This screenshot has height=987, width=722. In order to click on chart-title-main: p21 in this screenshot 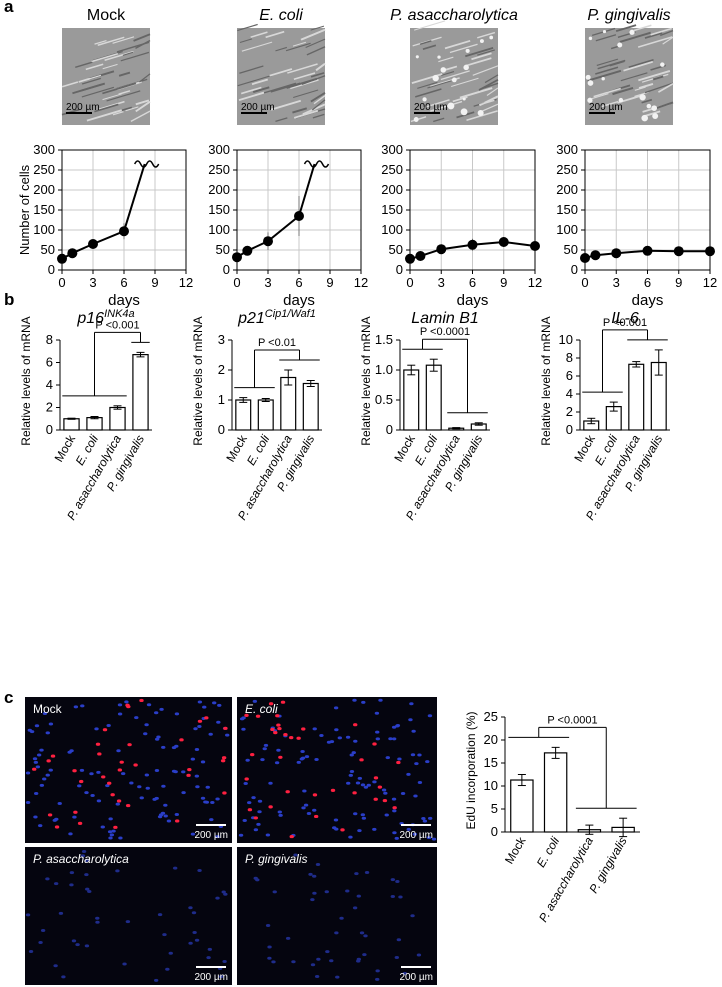, I will do `click(251, 318)`.